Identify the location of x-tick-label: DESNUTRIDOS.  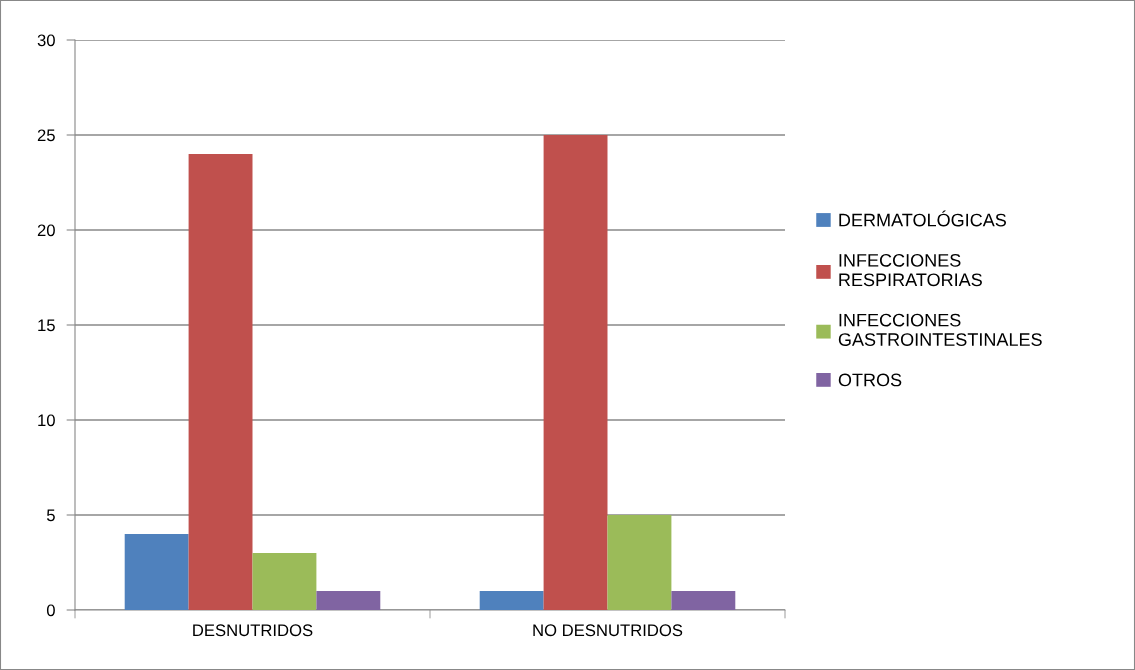
(253, 630).